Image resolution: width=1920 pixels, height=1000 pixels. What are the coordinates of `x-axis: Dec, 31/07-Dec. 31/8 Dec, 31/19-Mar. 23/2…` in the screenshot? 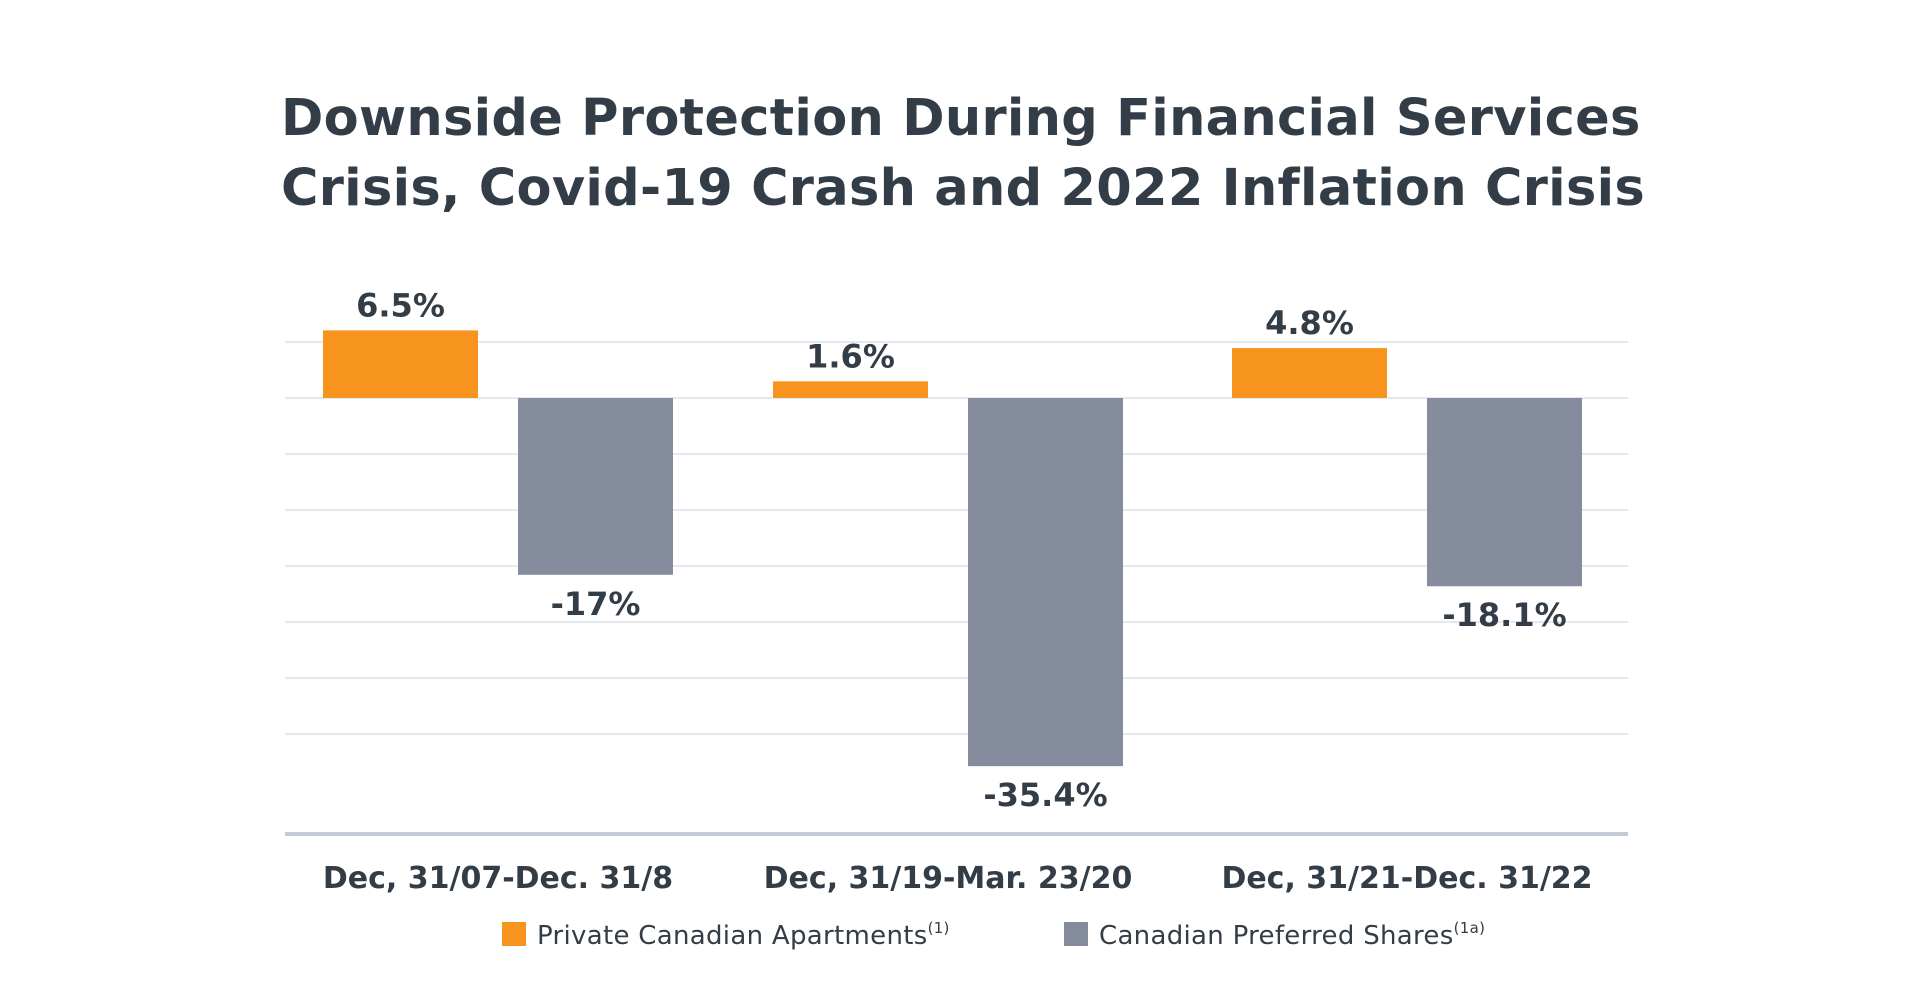 It's located at (956, 864).